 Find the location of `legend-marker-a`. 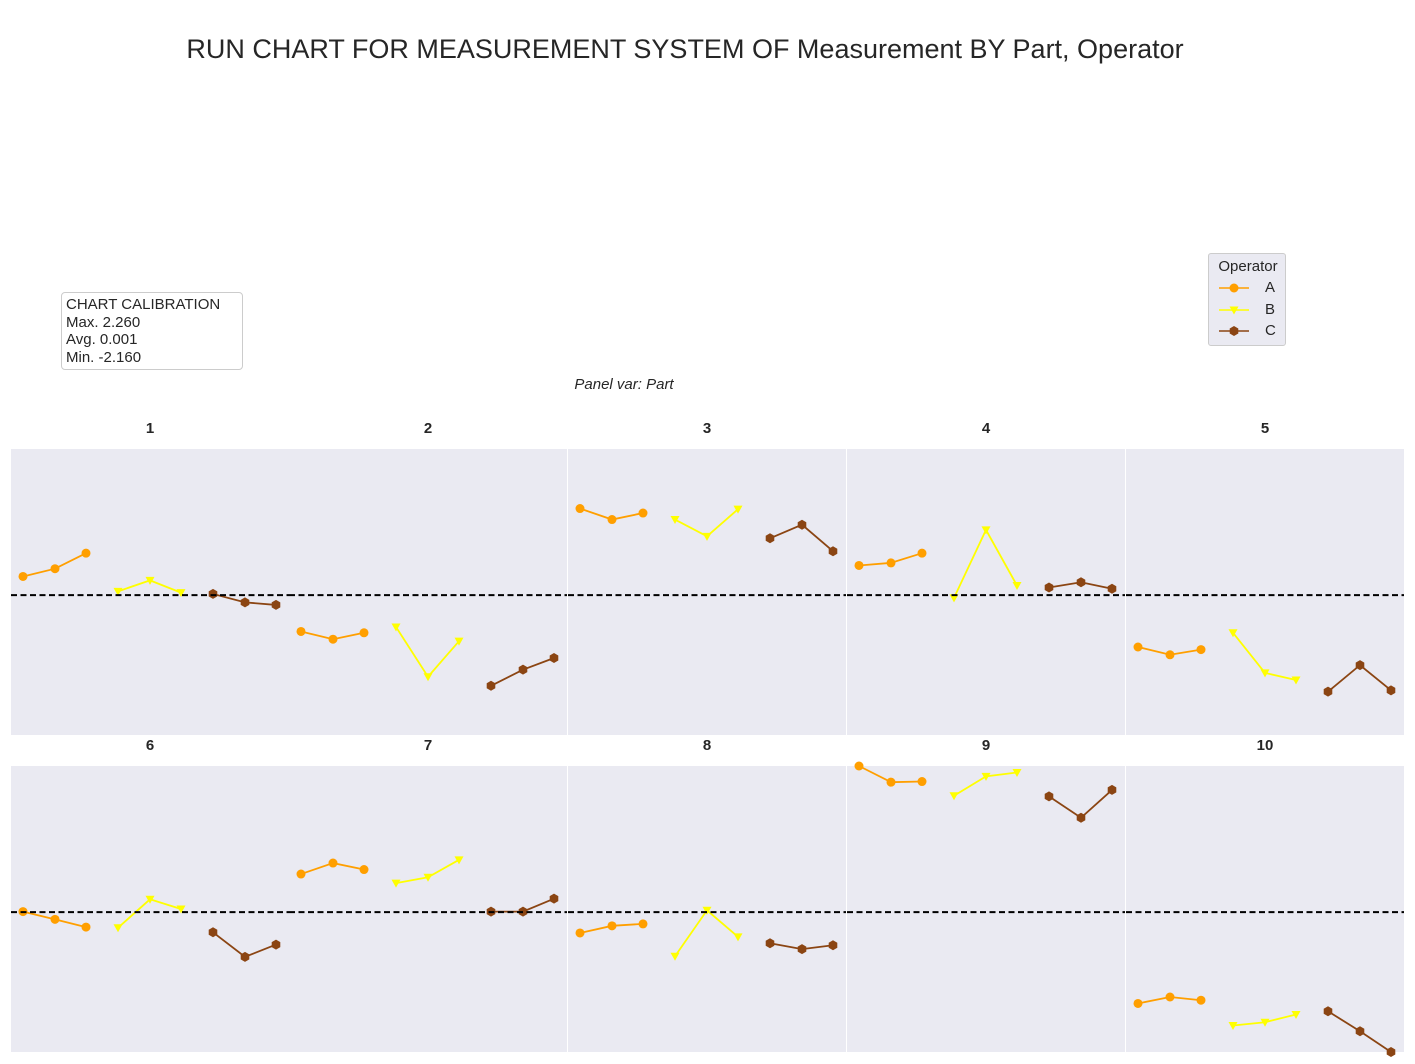

legend-marker-a is located at coordinates (1234, 288).